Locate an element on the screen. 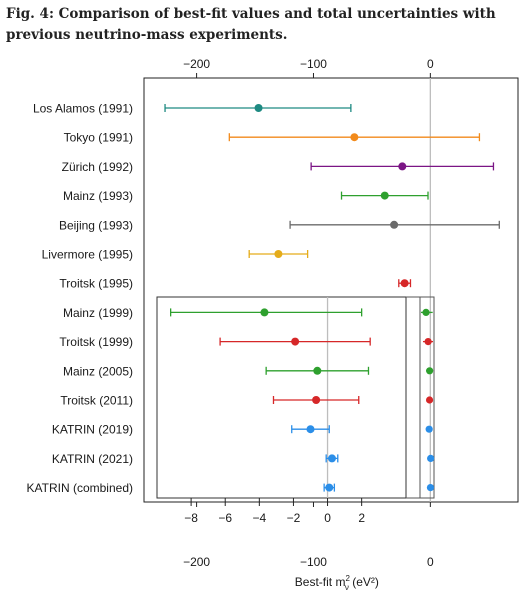  experiment-label: Troitsk (2011) is located at coordinates (96, 401).